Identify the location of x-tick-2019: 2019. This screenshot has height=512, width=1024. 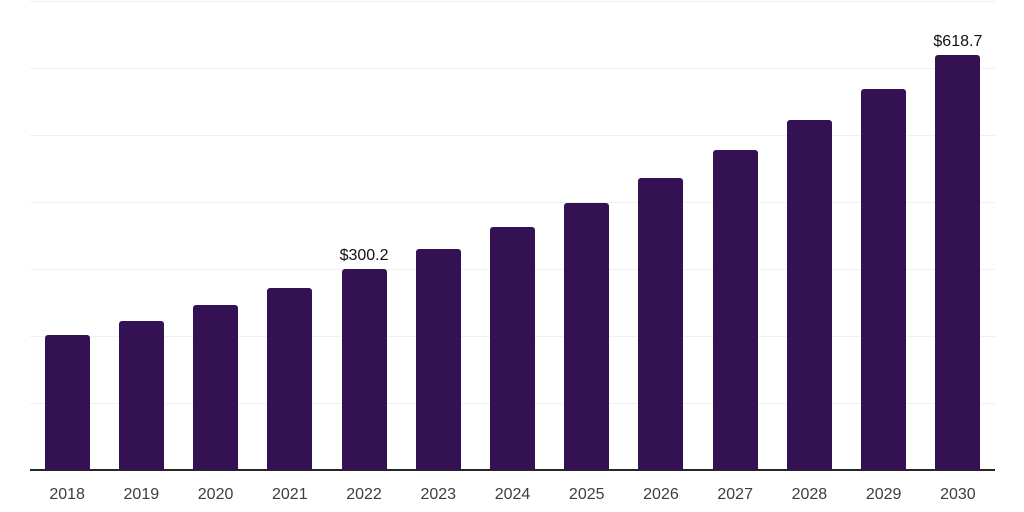
(141, 494).